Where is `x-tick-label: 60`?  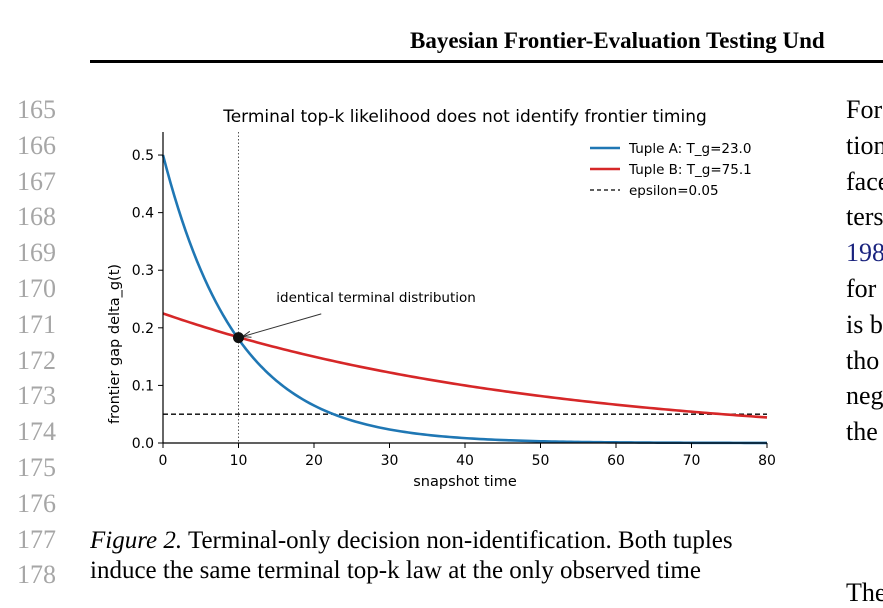 x-tick-label: 60 is located at coordinates (616, 461).